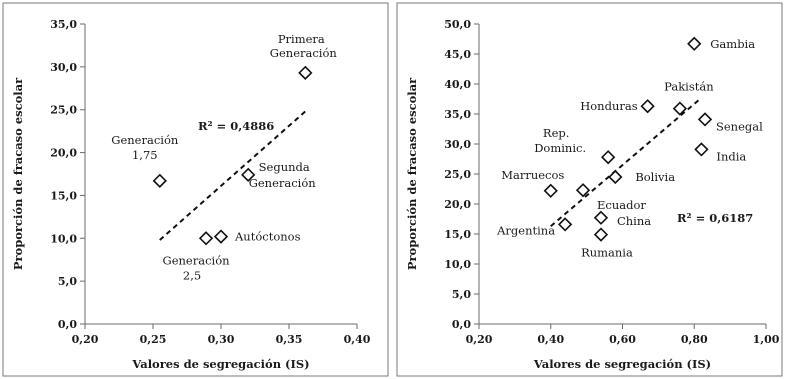 This screenshot has width=788, height=379. I want to click on left-y-tick-label: 35,0, so click(63, 24).